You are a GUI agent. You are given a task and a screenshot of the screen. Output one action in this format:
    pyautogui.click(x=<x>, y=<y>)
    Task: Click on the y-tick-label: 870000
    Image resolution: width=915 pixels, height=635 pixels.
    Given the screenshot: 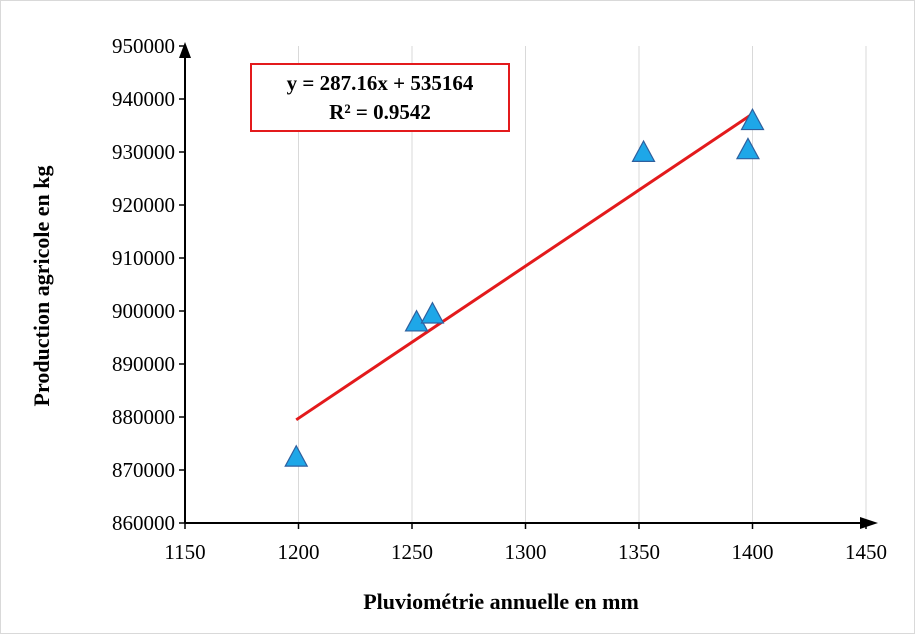 What is the action you would take?
    pyautogui.click(x=143, y=470)
    